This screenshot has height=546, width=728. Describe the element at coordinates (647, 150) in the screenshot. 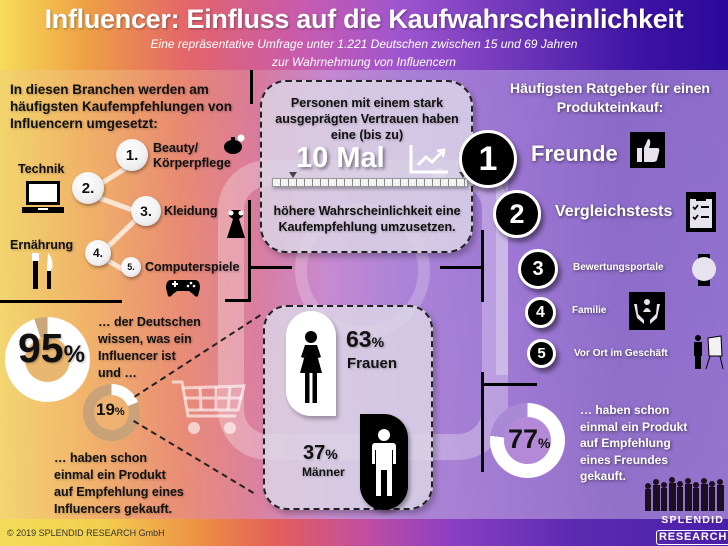

I see `thumbs-up-icon` at that location.